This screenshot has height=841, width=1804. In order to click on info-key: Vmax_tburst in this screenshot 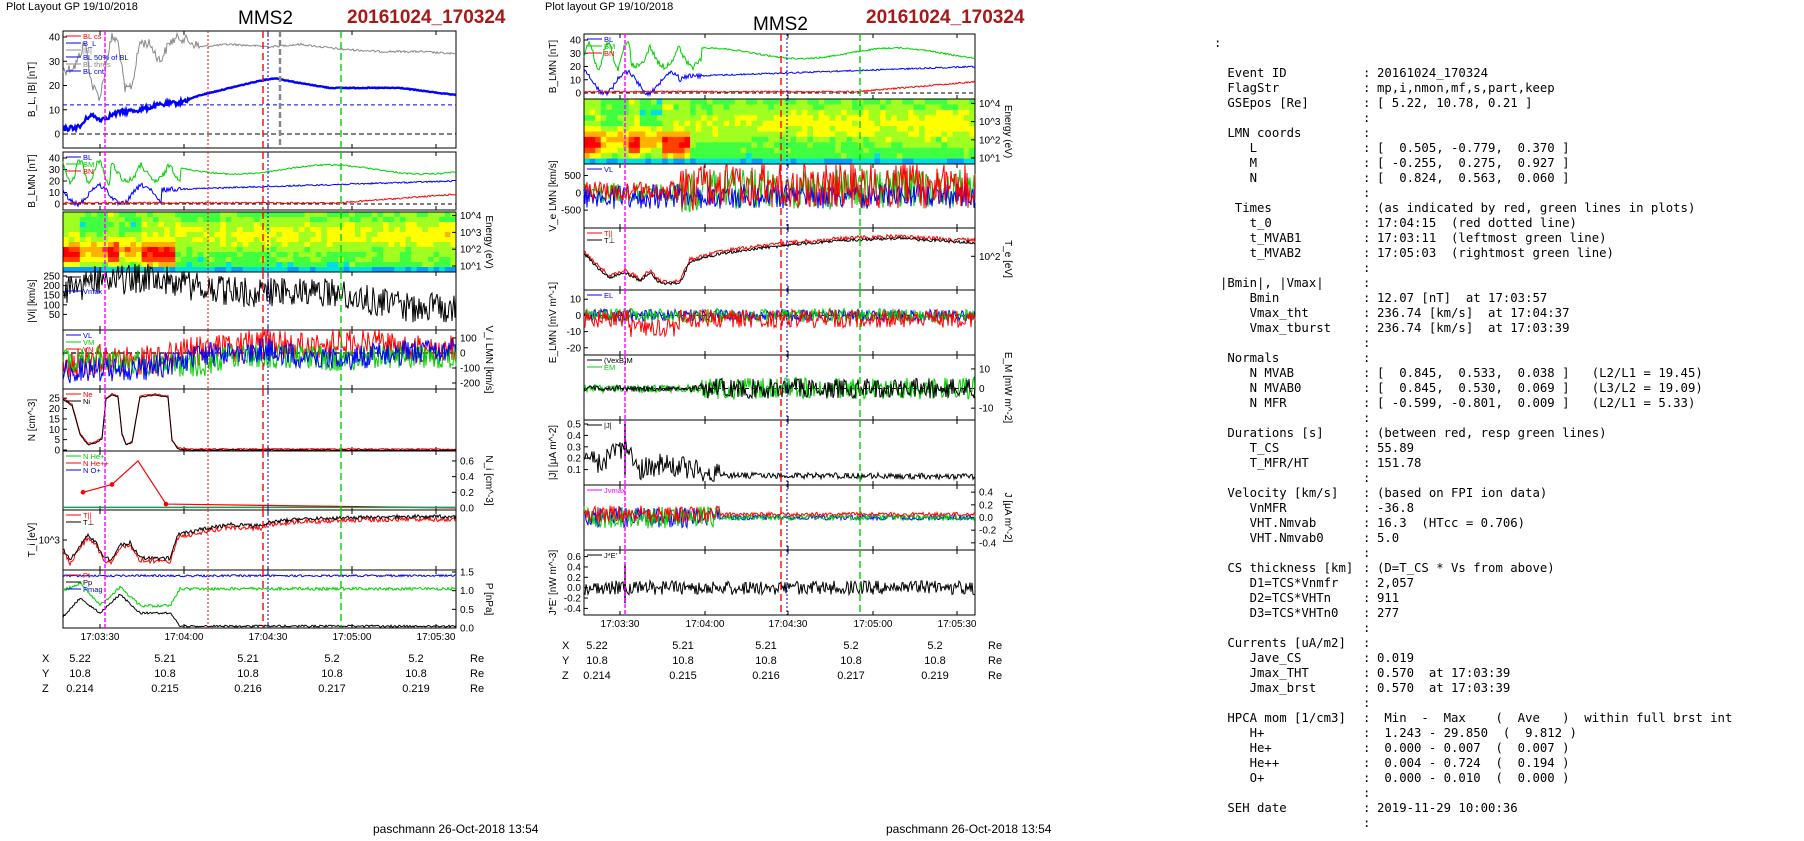, I will do `click(1276, 328)`.